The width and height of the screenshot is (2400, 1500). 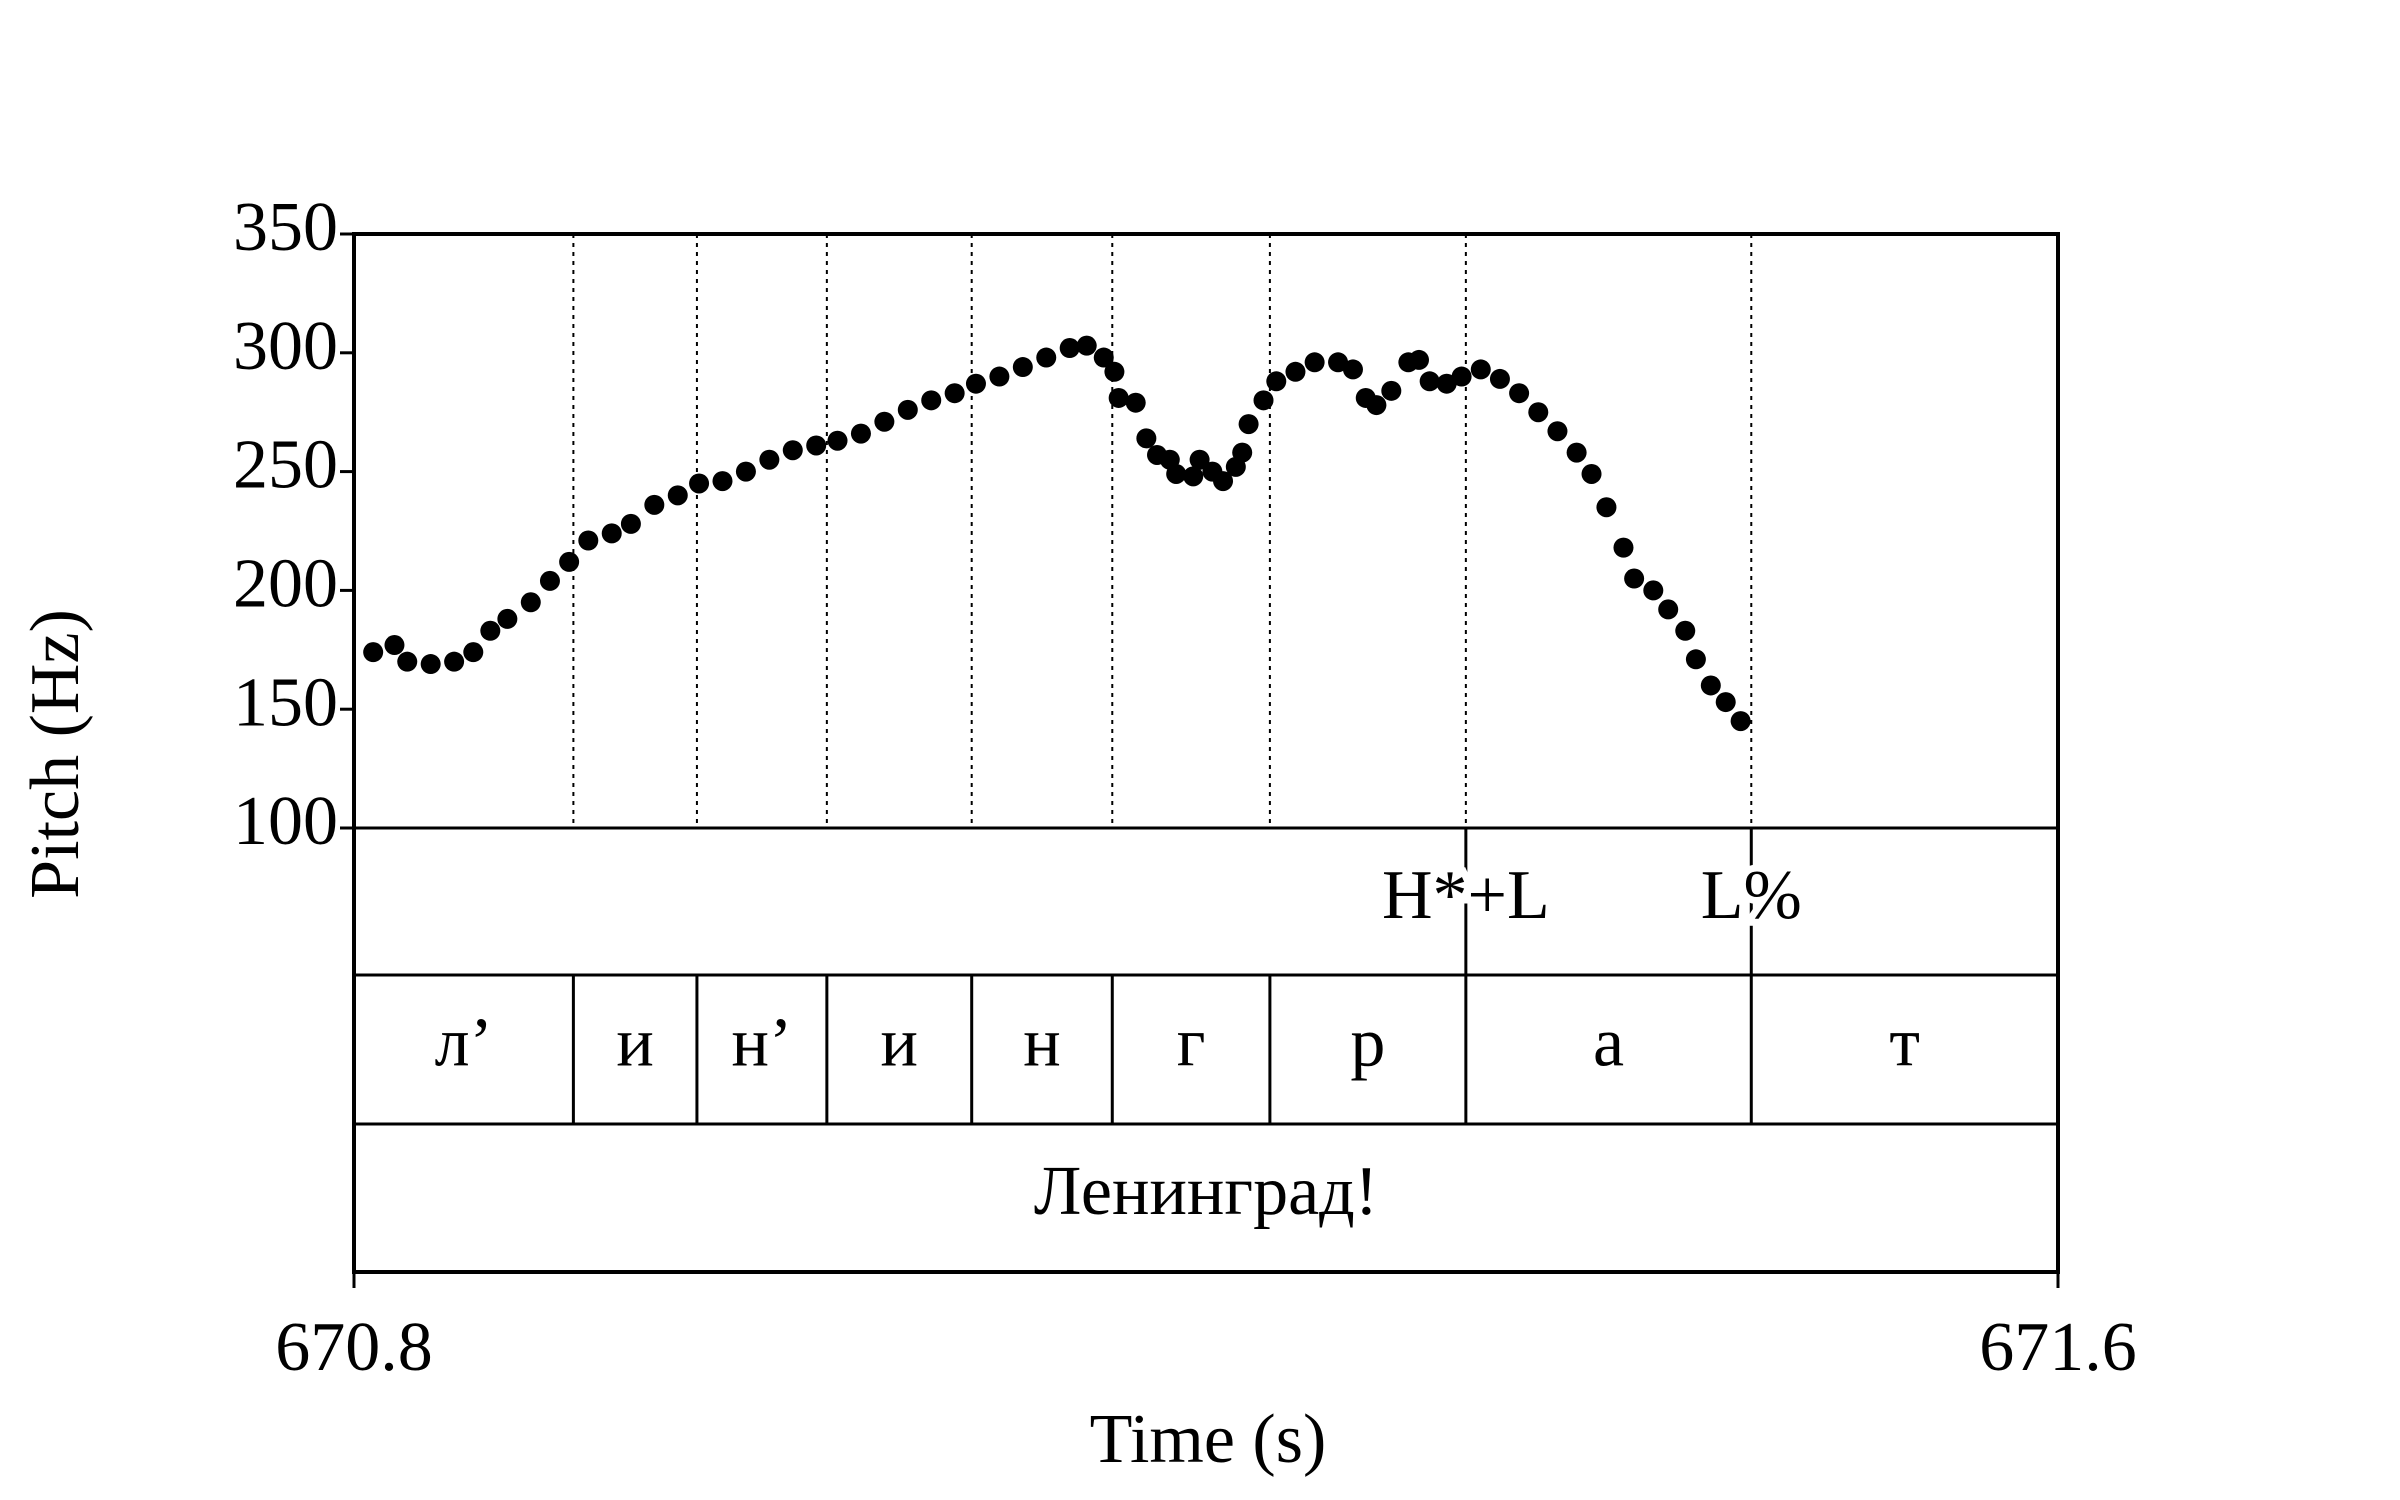 I want to click on tone-label: L%, so click(x=1751, y=895).